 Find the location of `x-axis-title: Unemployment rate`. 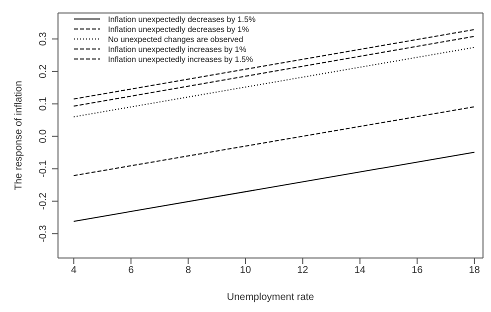

x-axis-title: Unemployment rate is located at coordinates (270, 297).